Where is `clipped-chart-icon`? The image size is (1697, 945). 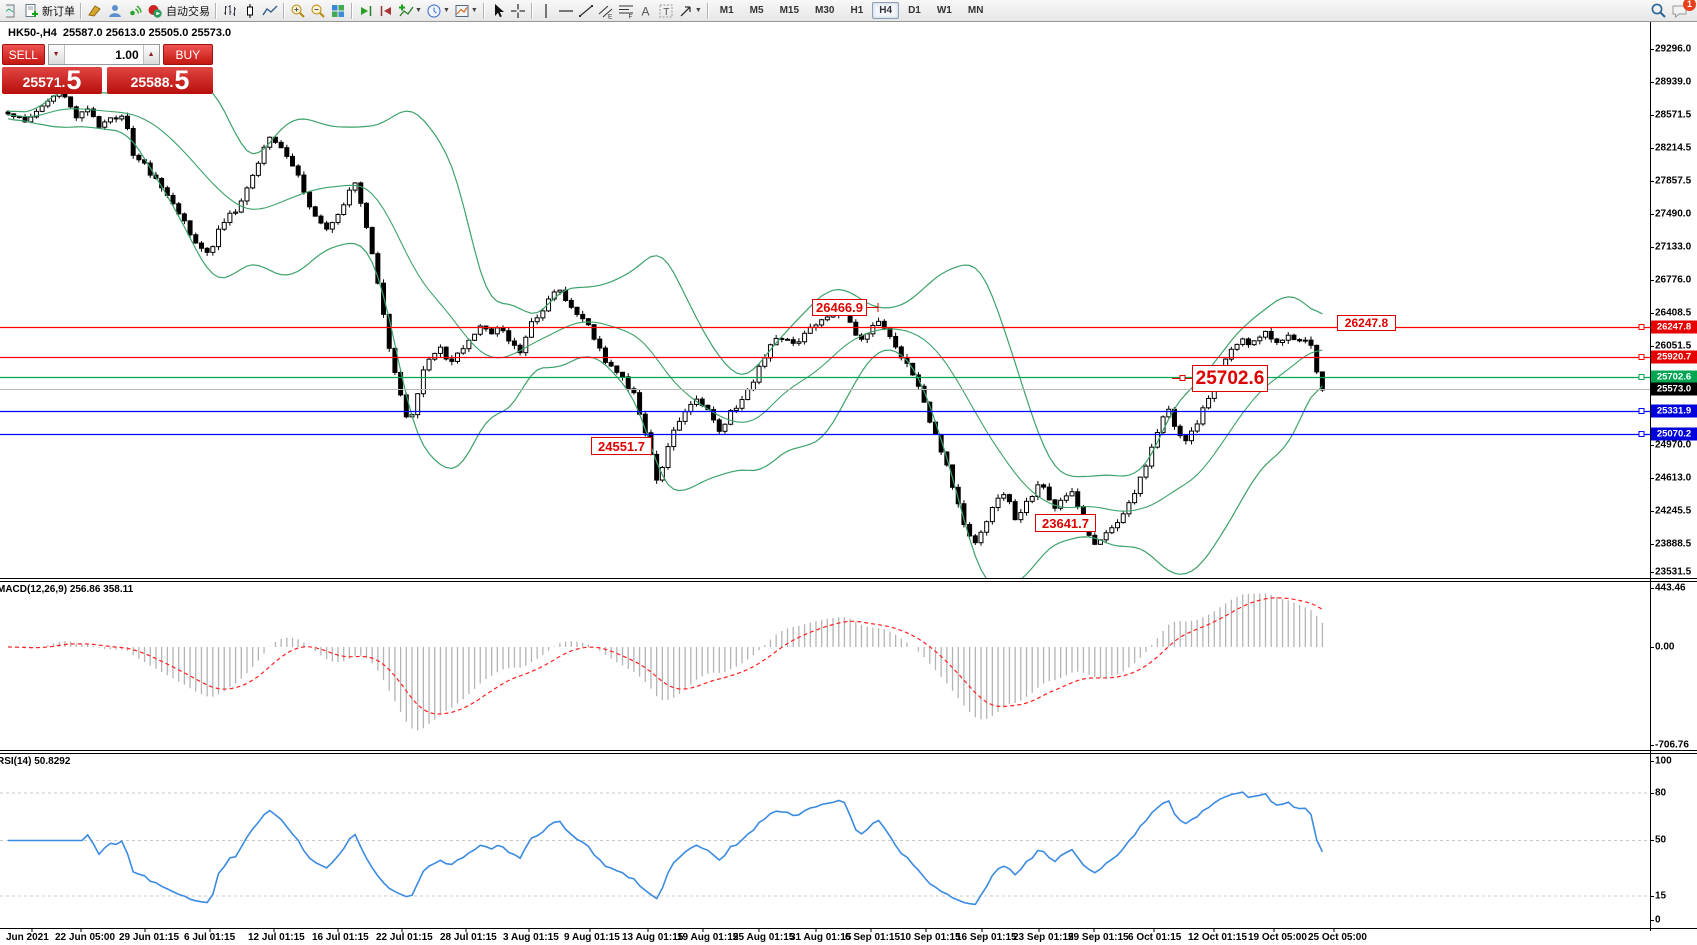
clipped-chart-icon is located at coordinates (10, 10).